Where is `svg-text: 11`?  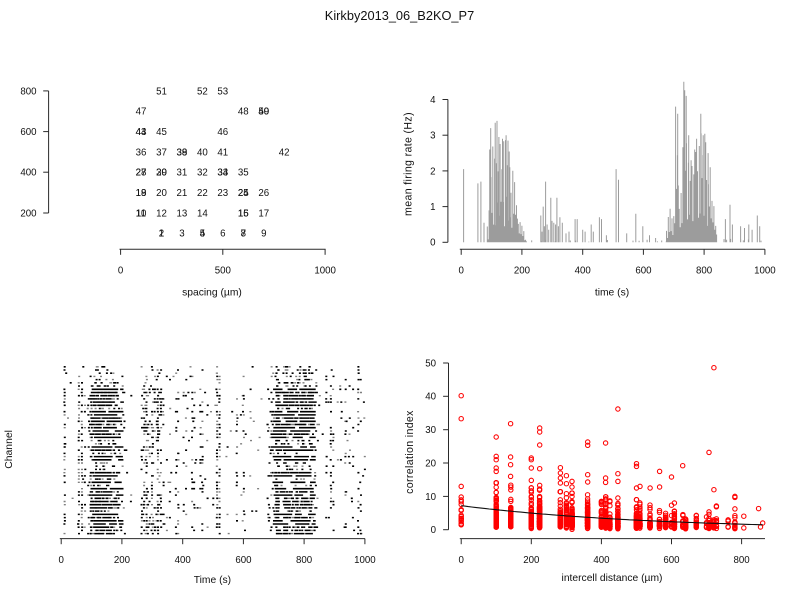 svg-text: 11 is located at coordinates (141, 213).